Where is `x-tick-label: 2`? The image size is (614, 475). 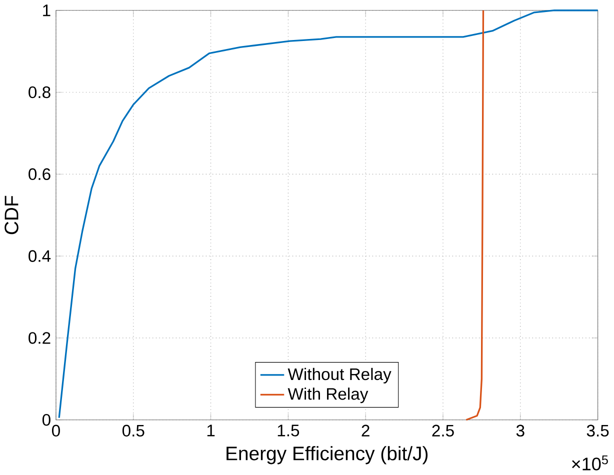 x-tick-label: 2 is located at coordinates (366, 430).